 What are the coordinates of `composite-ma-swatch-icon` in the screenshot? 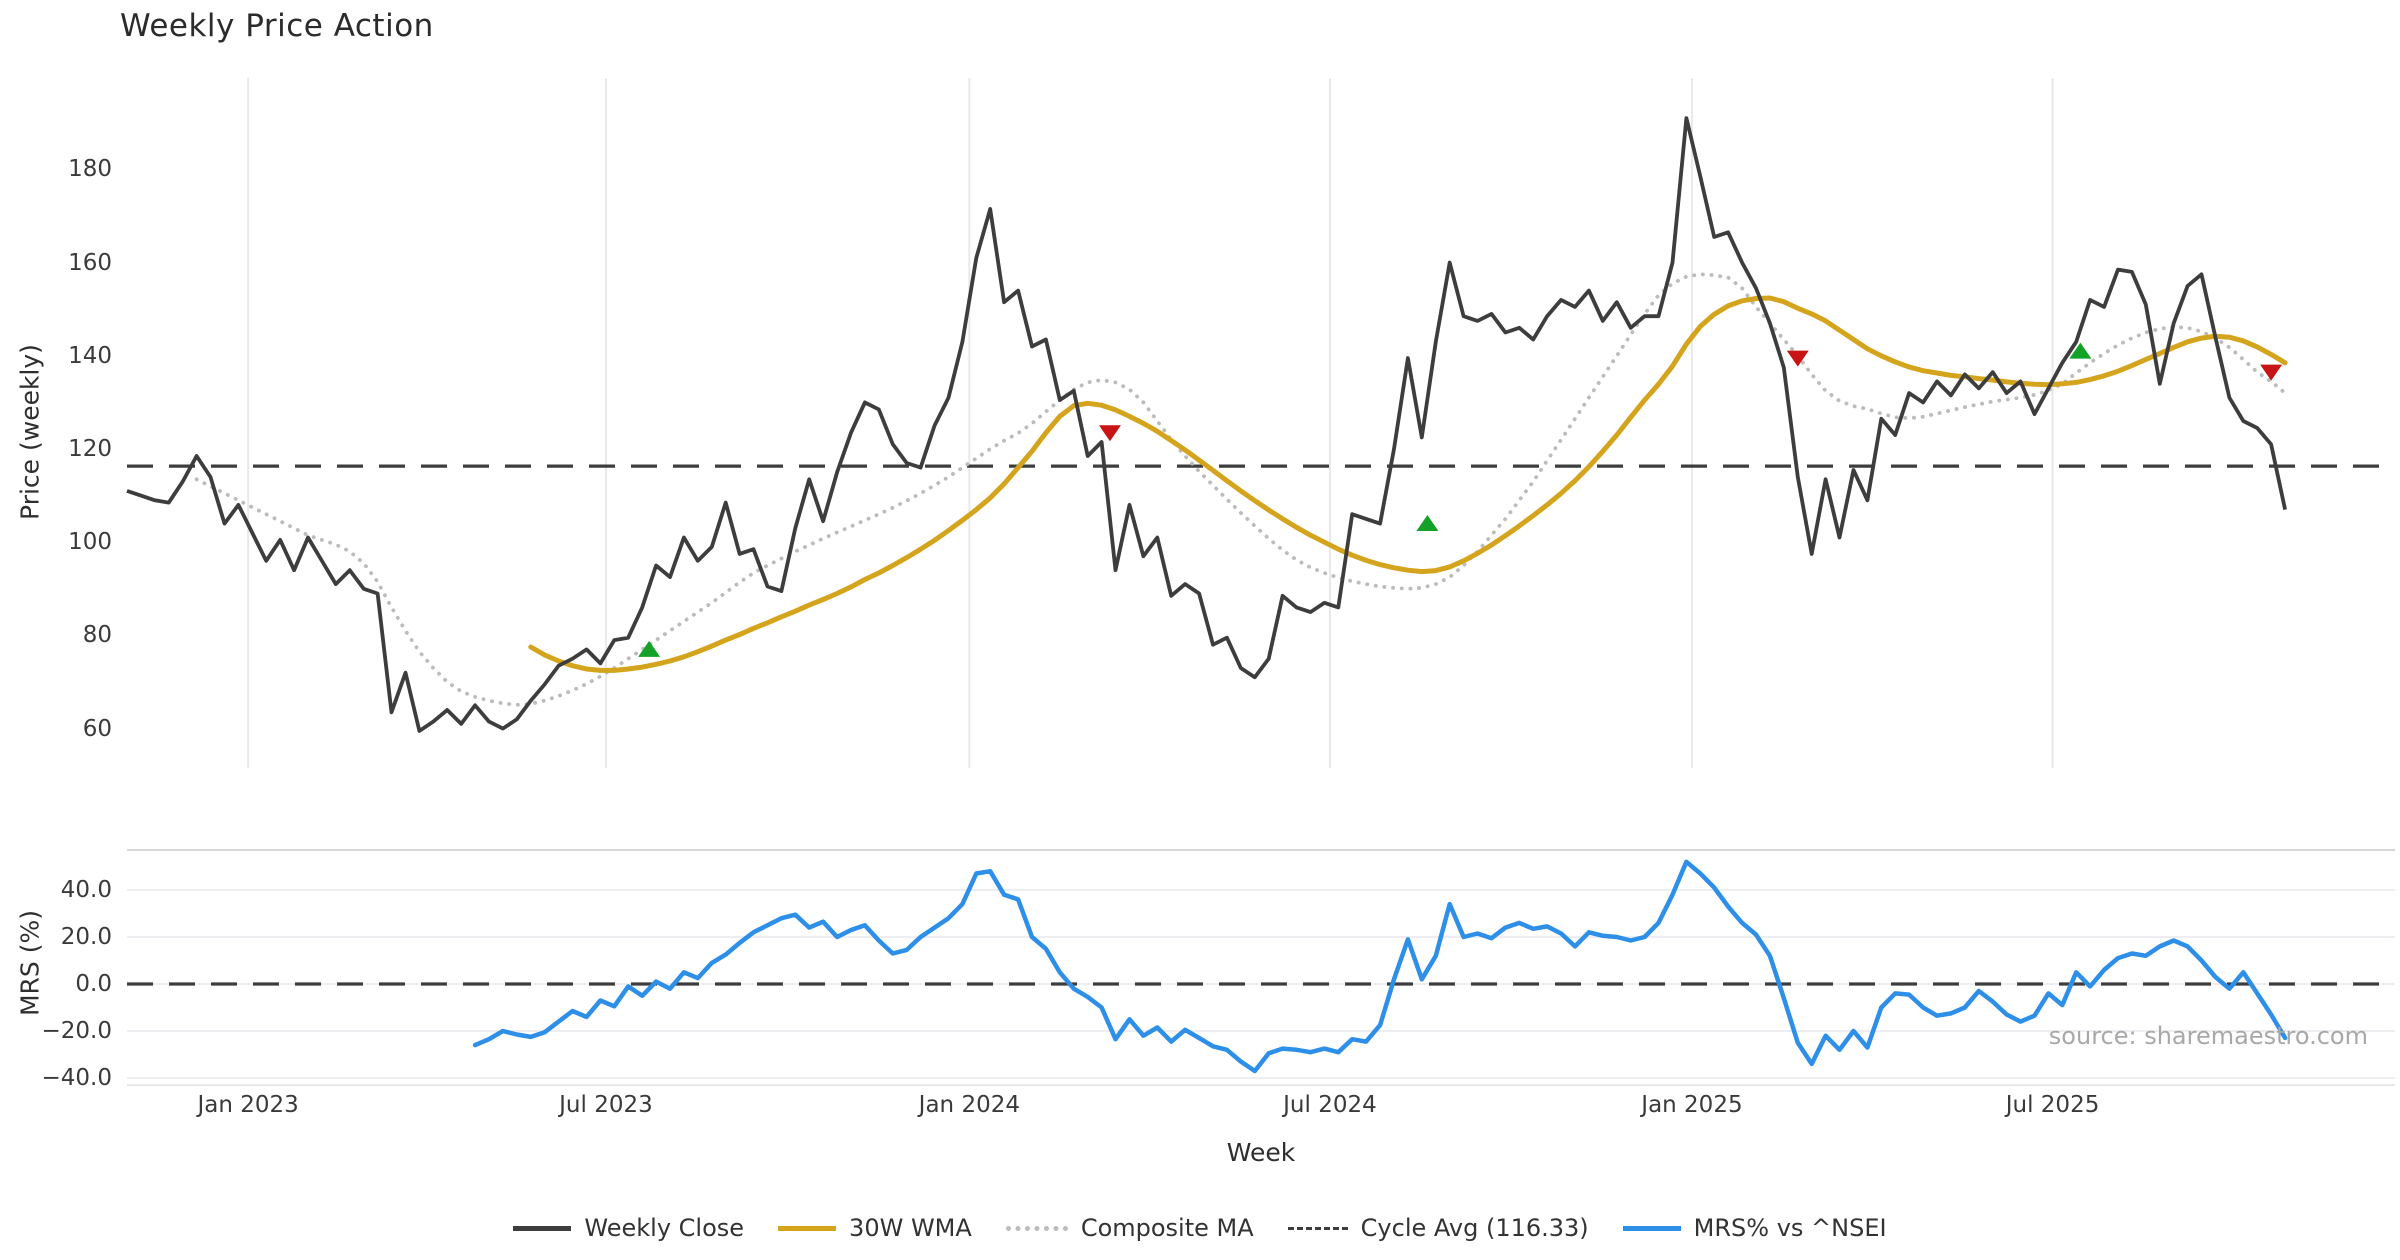 It's located at (1036, 1228).